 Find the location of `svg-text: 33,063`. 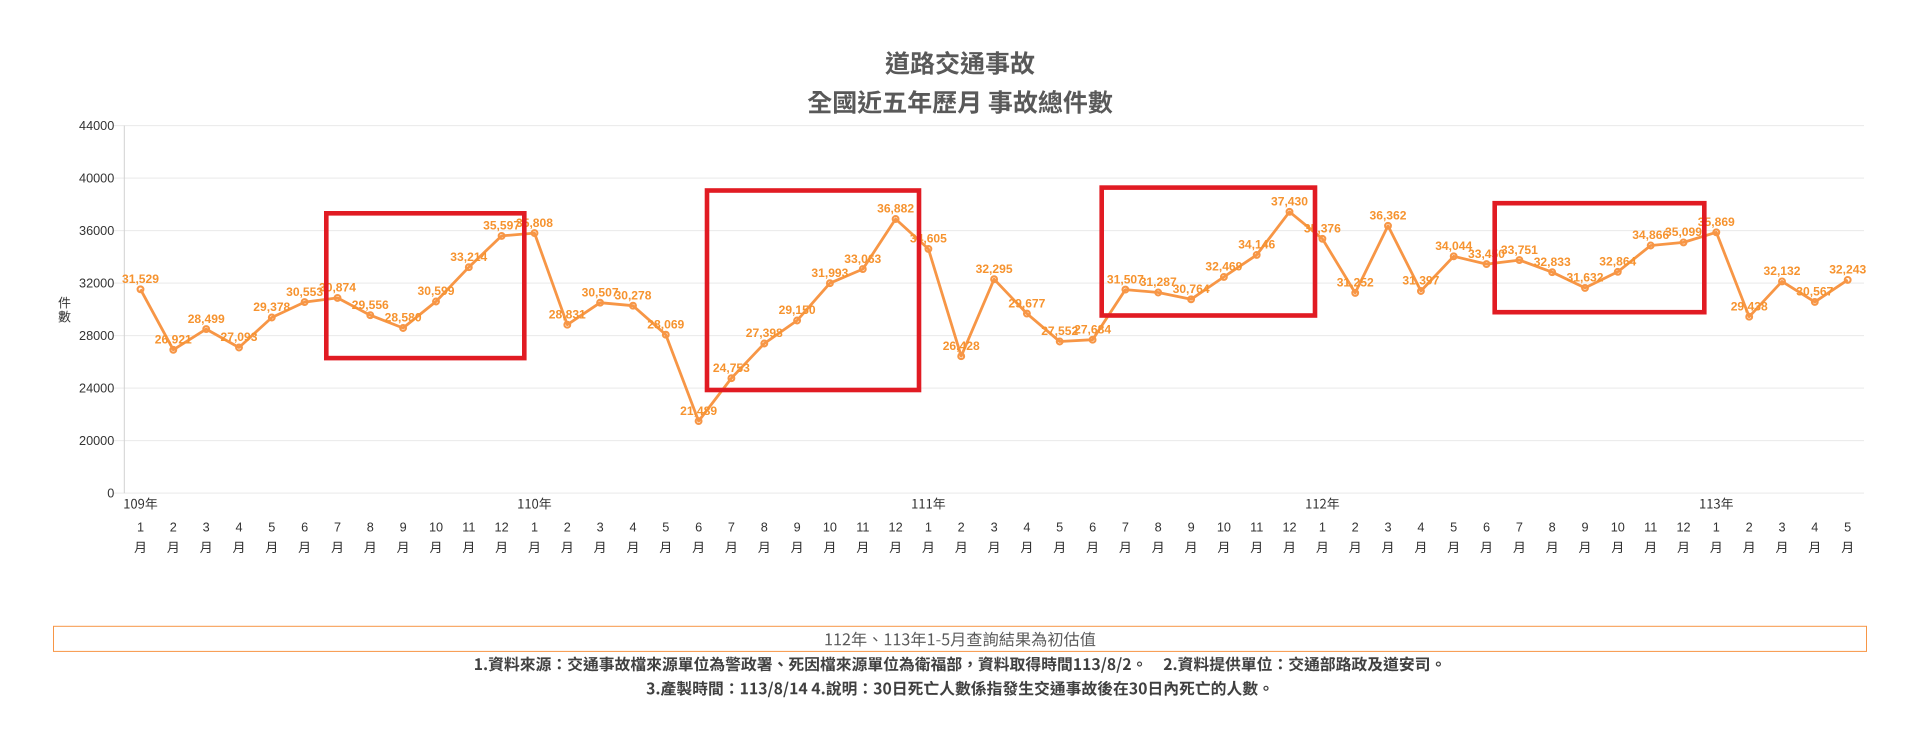

svg-text: 33,063 is located at coordinates (862, 259).